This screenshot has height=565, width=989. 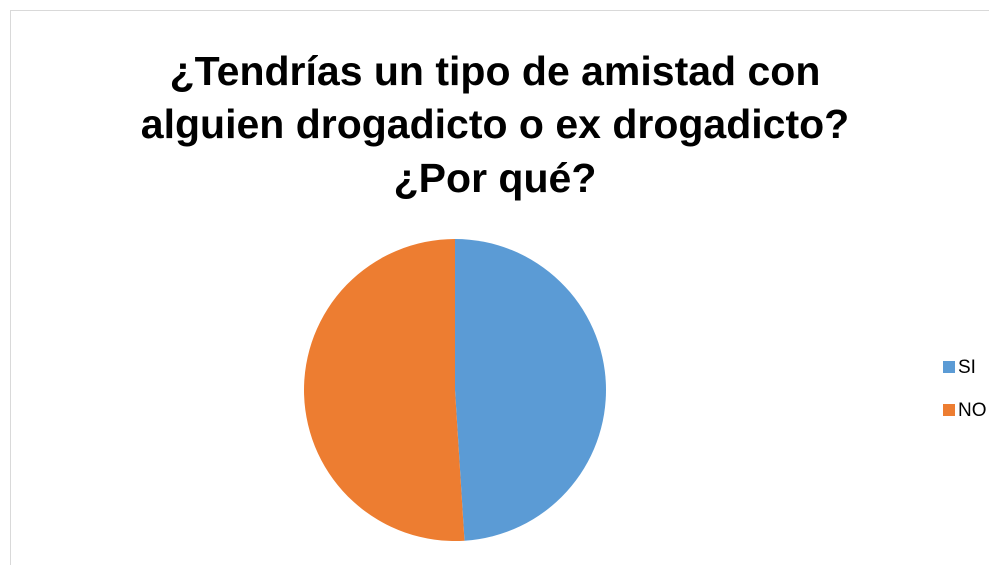 I want to click on legend-label: NO, so click(x=972, y=410).